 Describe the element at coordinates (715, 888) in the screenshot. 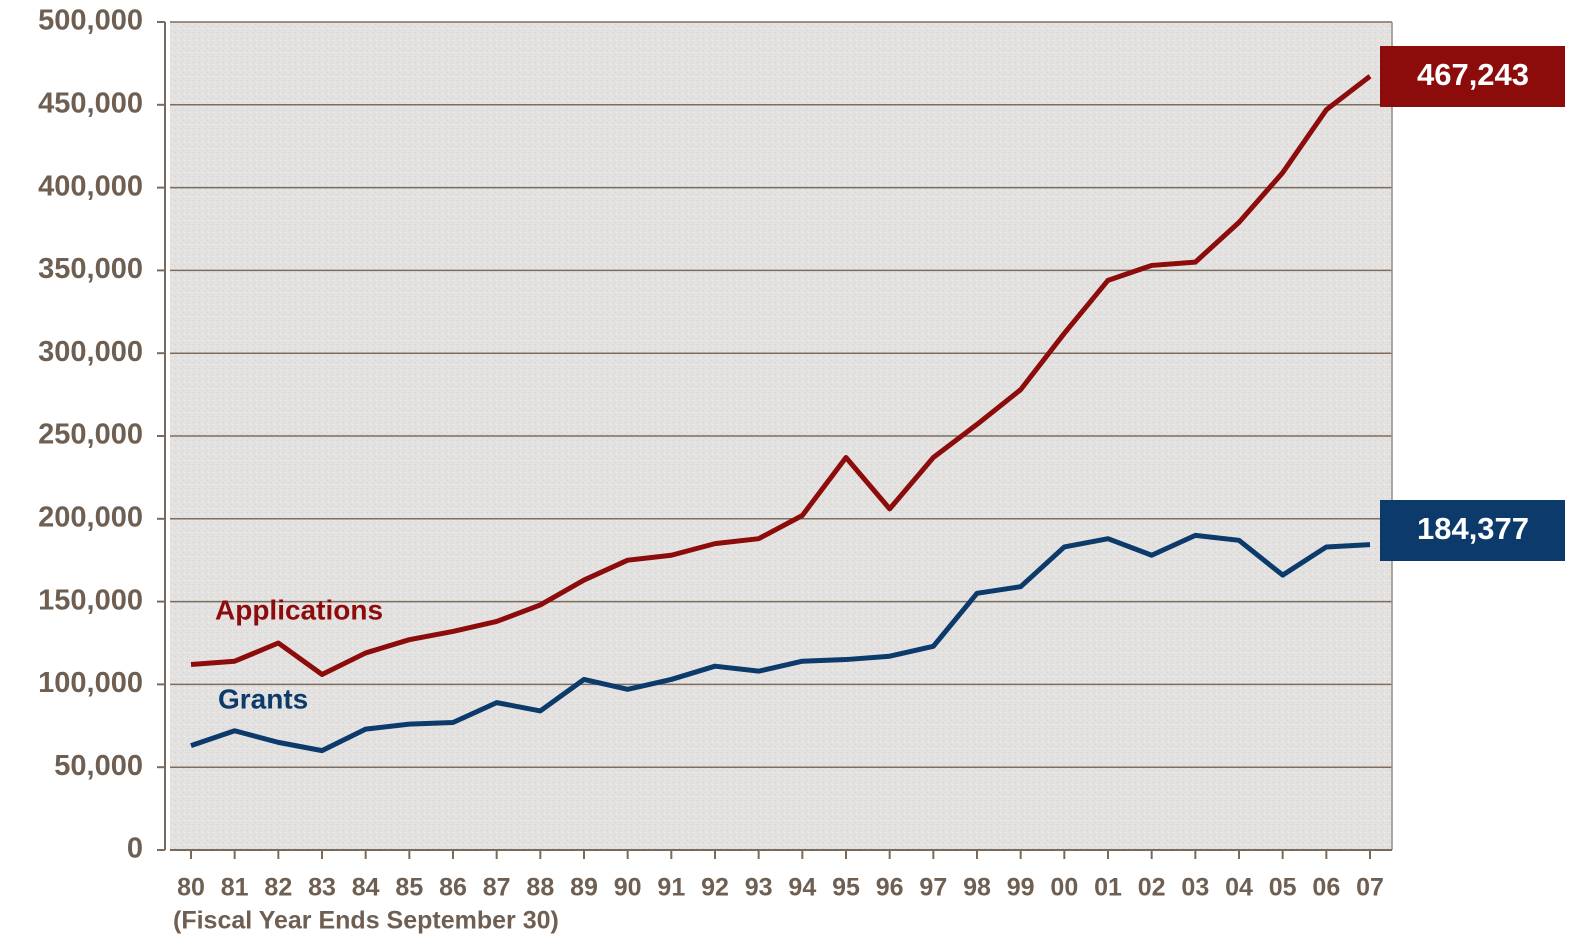

I see `x-tick-label: 92` at that location.